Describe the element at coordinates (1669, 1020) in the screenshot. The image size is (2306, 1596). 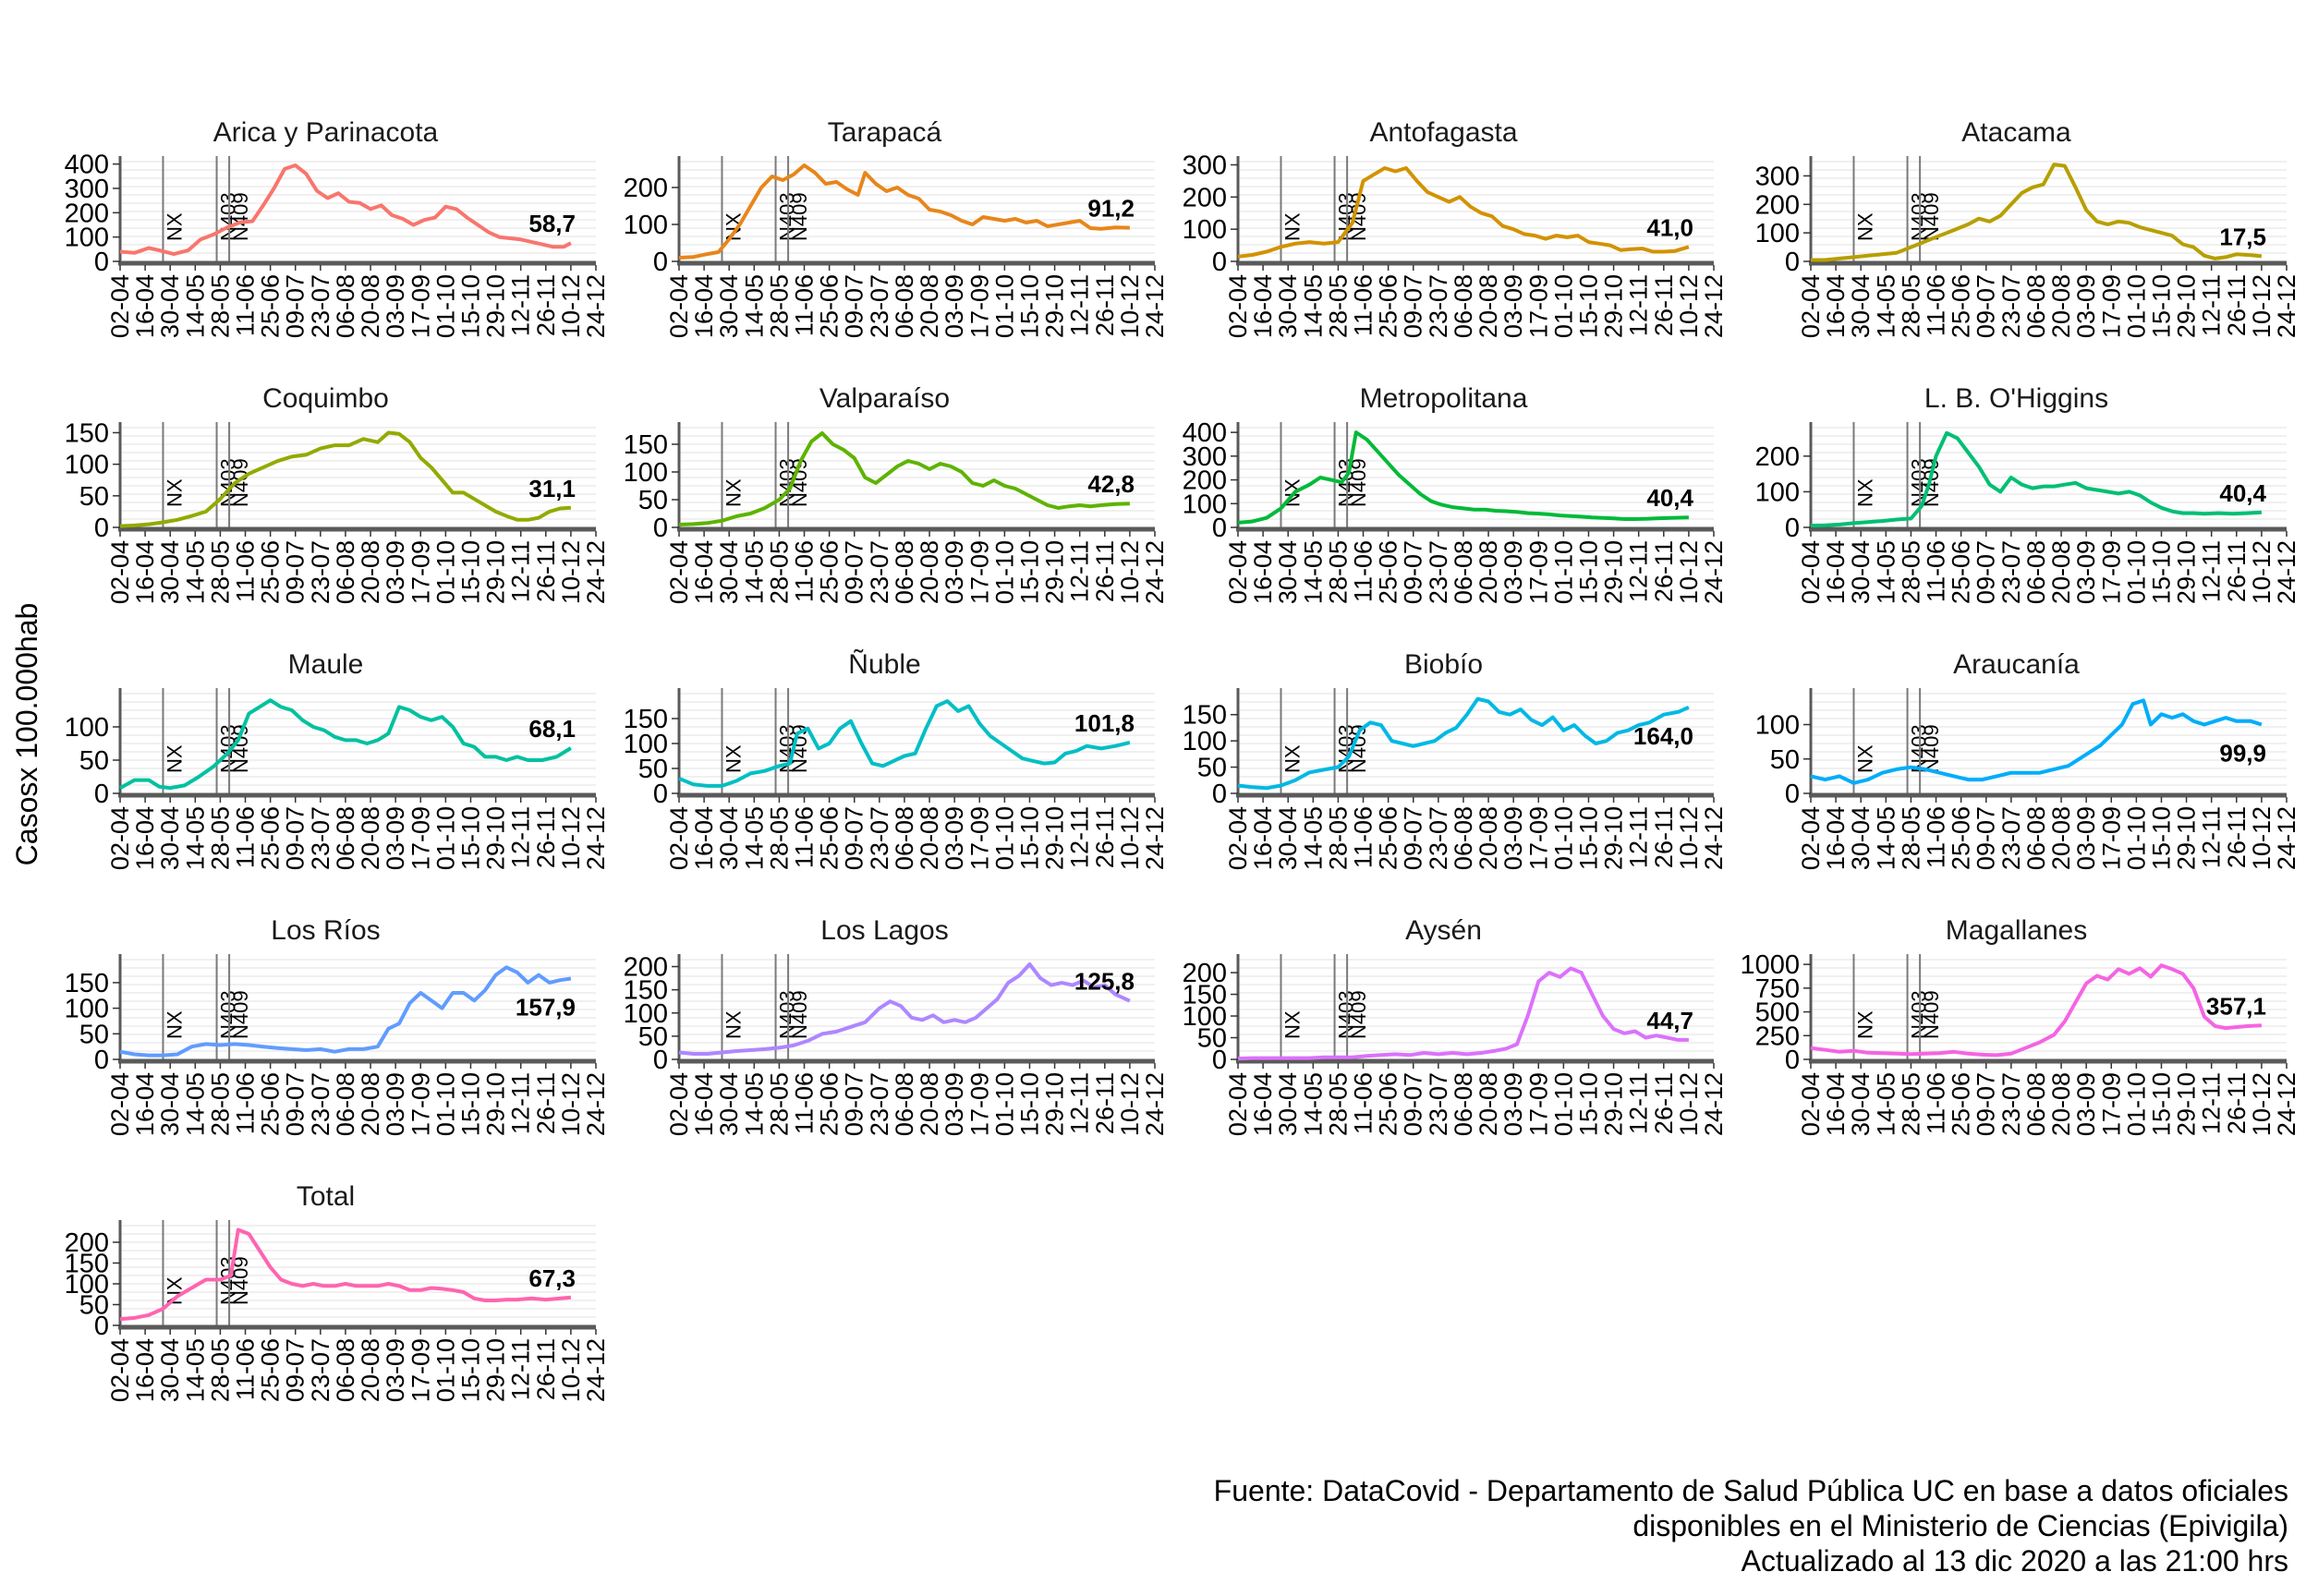
I see `end-value-label: 44,7` at that location.